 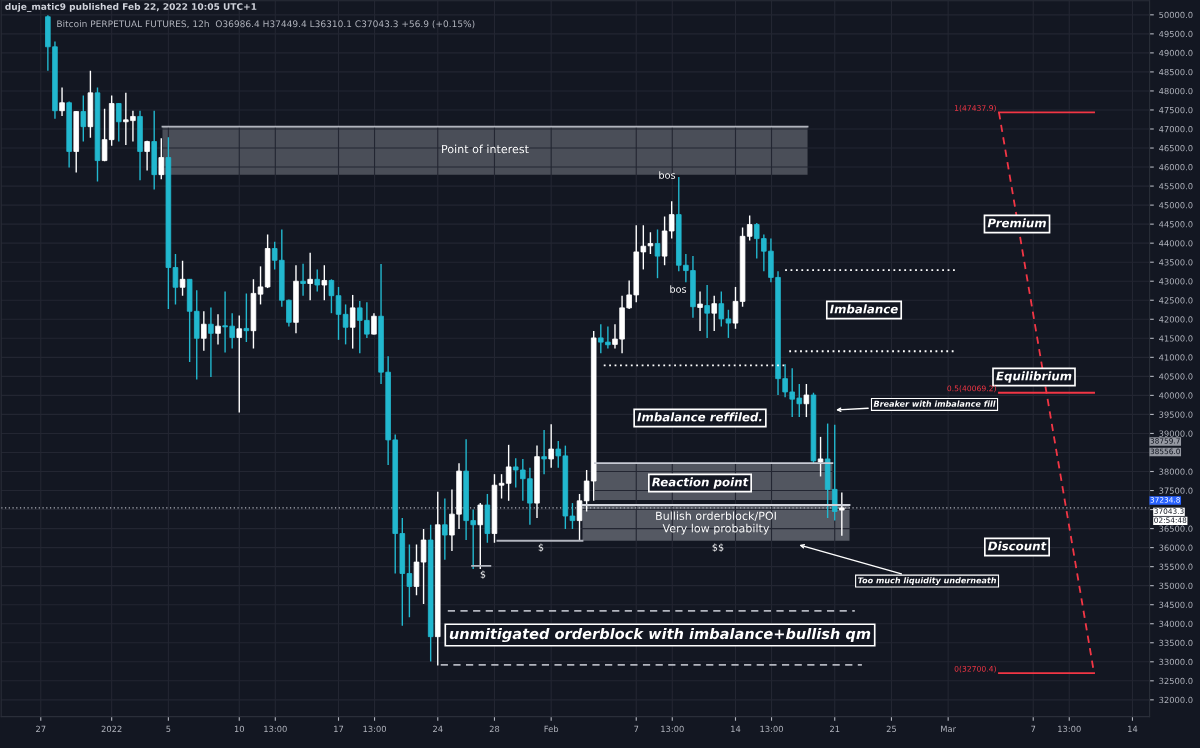 I want to click on y-tick-label: 36000.0, so click(x=1176, y=547).